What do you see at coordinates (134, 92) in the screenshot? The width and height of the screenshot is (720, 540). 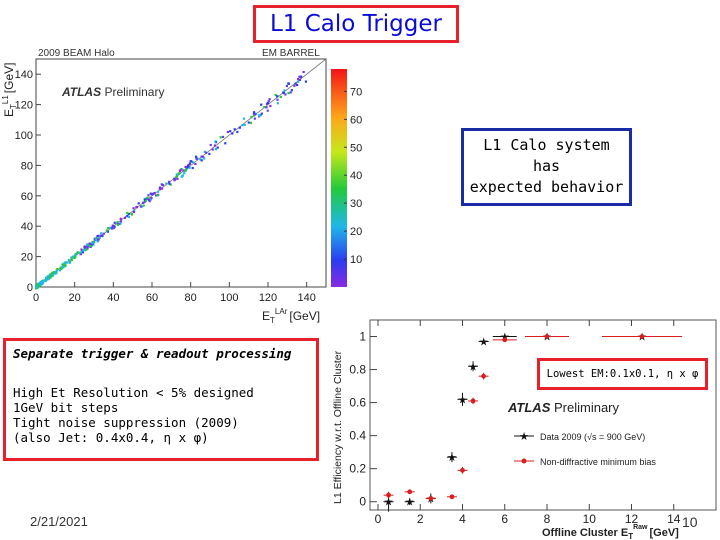 I see `heatmap-watermark-text: Preliminary` at bounding box center [134, 92].